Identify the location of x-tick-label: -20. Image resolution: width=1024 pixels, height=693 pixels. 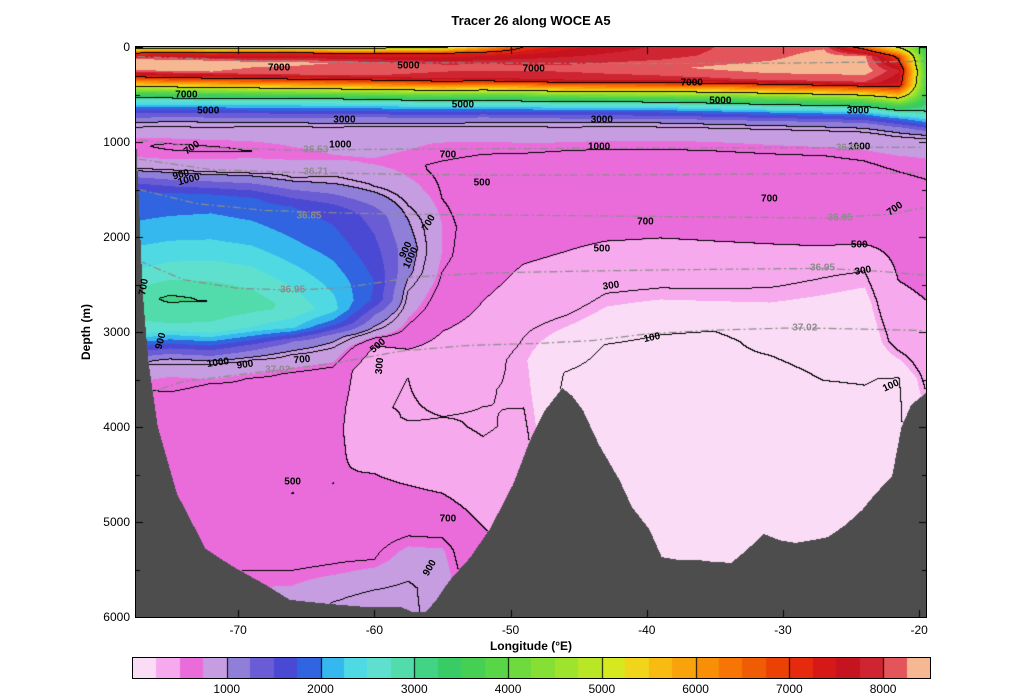
(919, 630).